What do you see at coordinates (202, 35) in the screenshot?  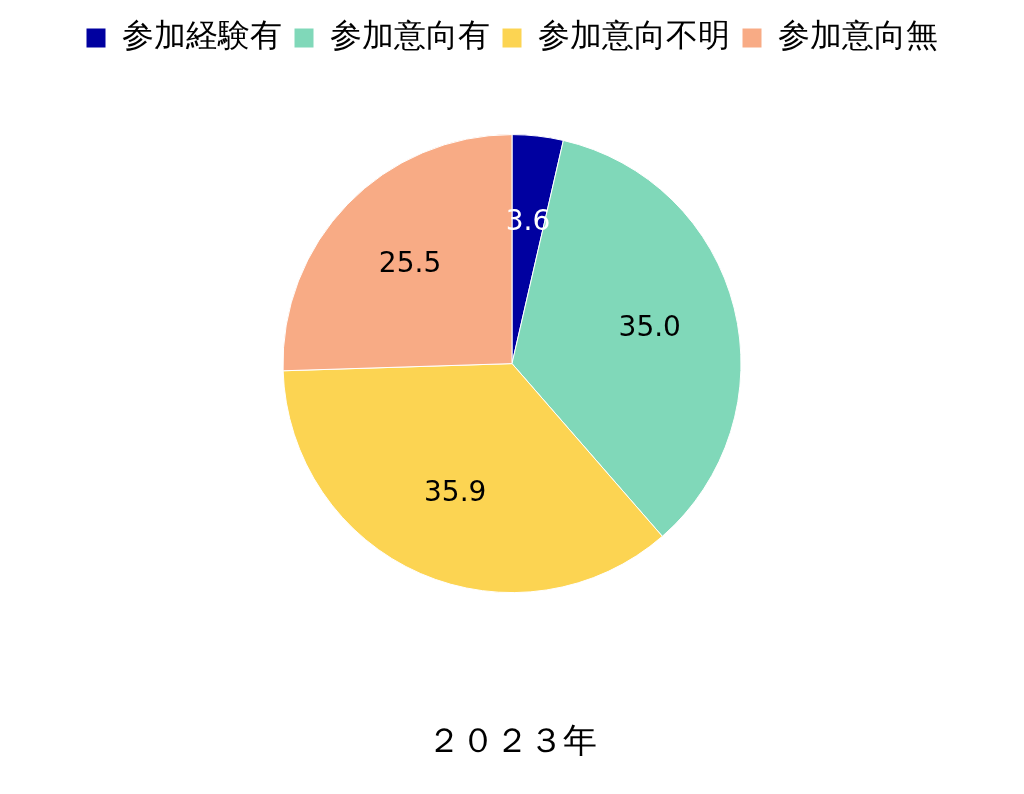 I see `legend-label: 参加経験有` at bounding box center [202, 35].